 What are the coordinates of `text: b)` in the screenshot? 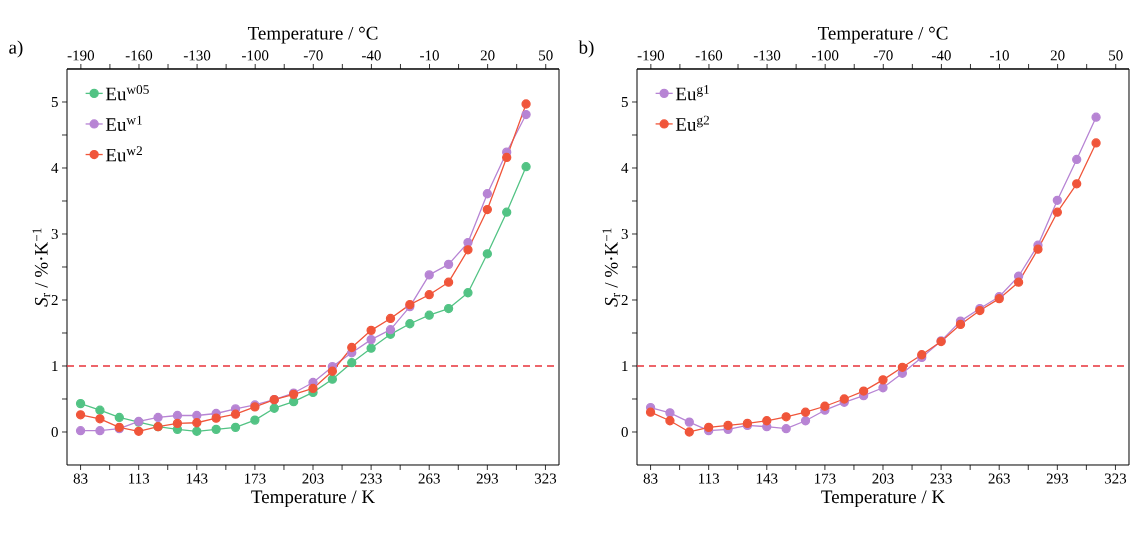 It's located at (586, 49).